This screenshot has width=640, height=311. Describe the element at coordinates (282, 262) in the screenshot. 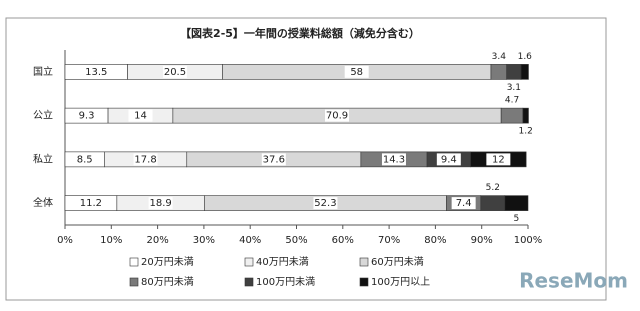

I see `legend-label: 40万円未満` at that location.